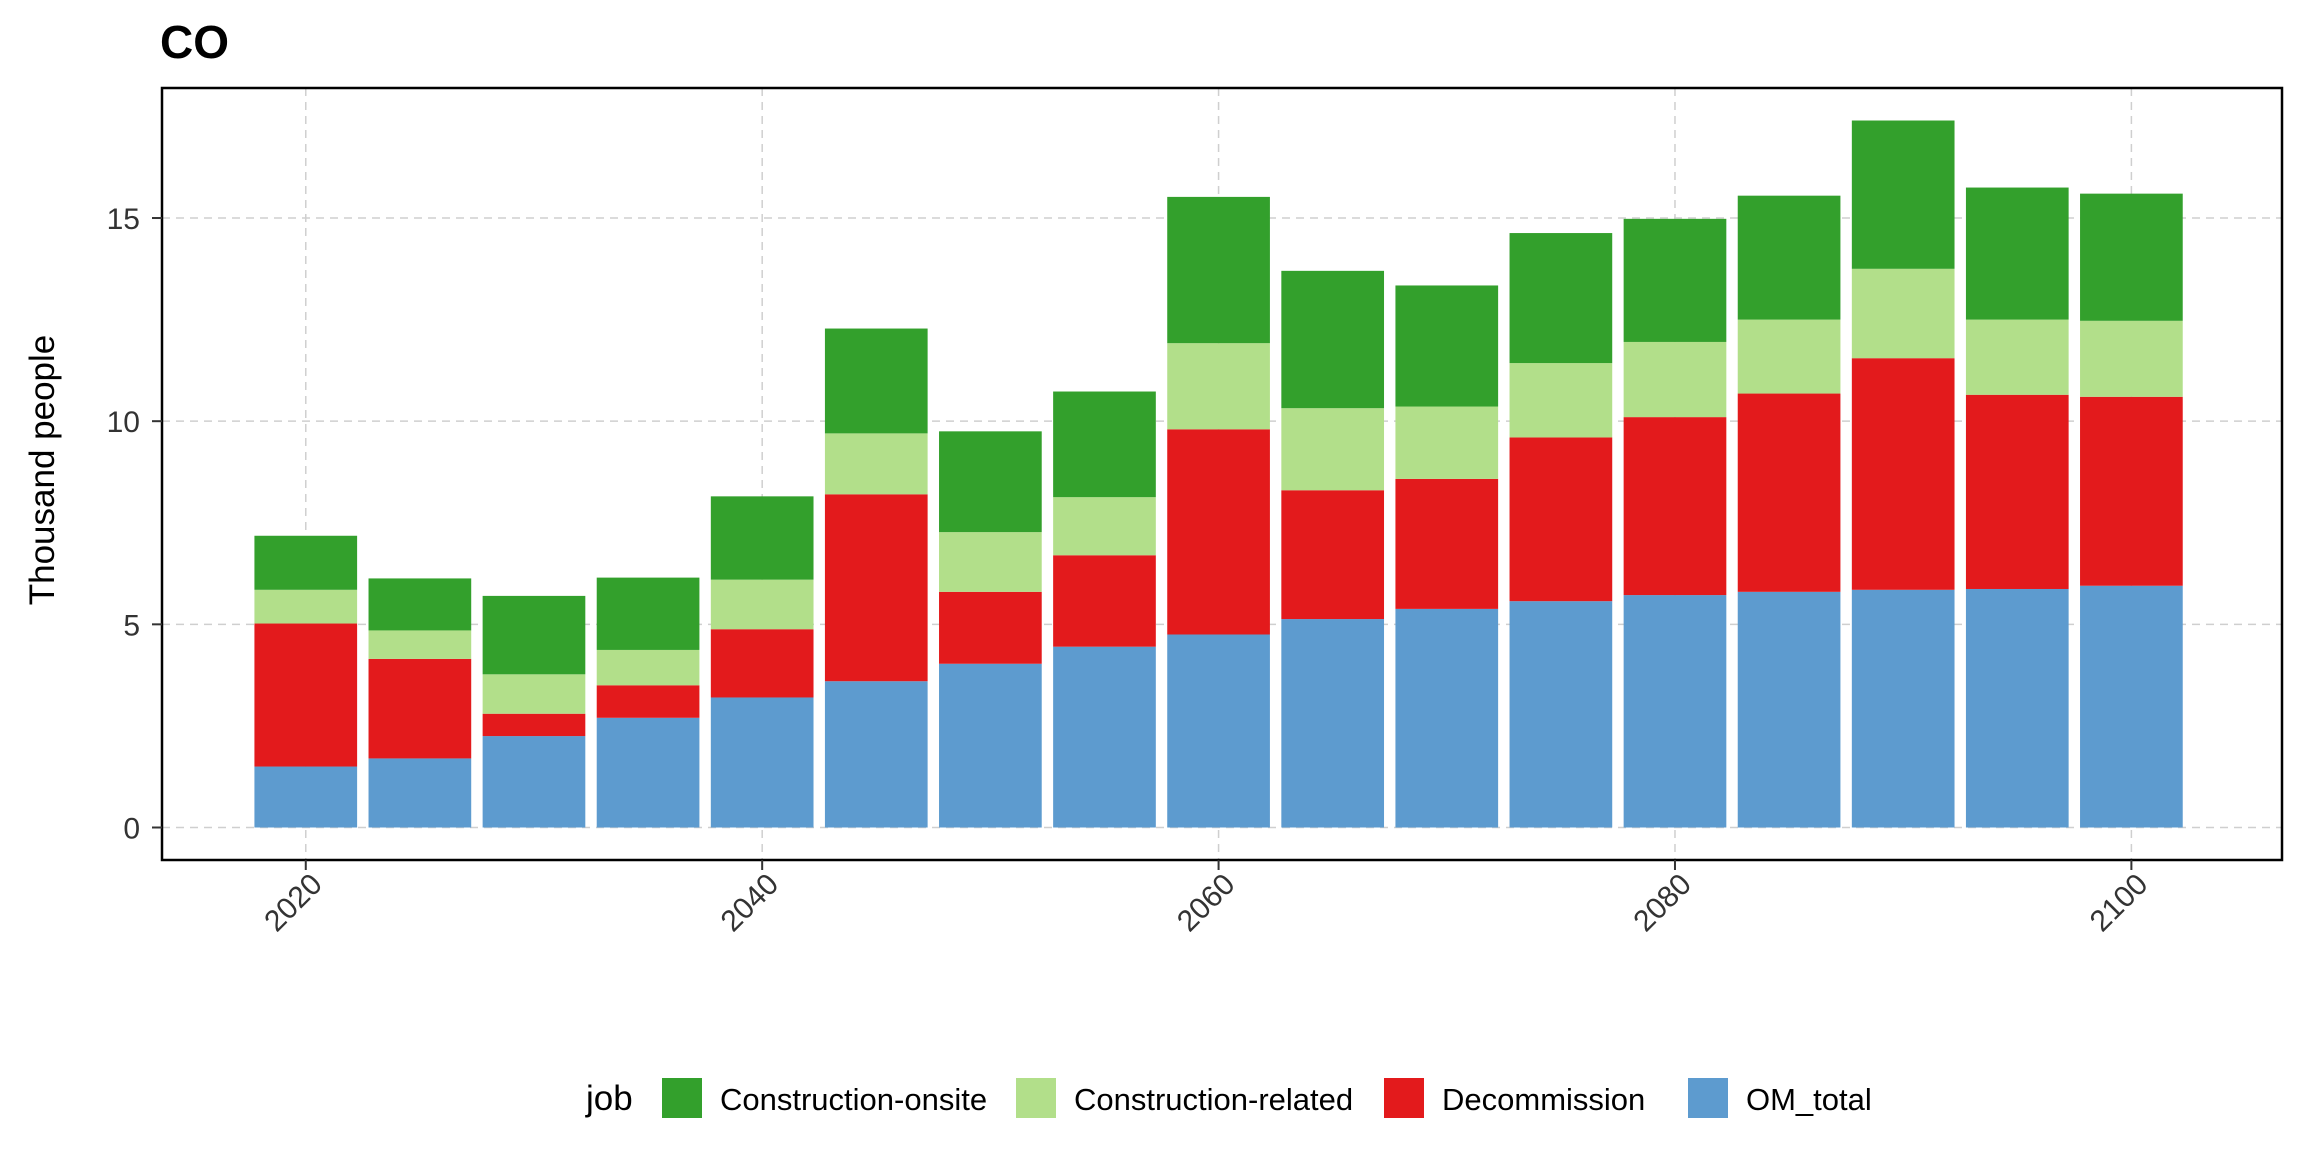 The image size is (2304, 1157). What do you see at coordinates (1662, 903) in the screenshot?
I see `x-tick-label: 2080` at bounding box center [1662, 903].